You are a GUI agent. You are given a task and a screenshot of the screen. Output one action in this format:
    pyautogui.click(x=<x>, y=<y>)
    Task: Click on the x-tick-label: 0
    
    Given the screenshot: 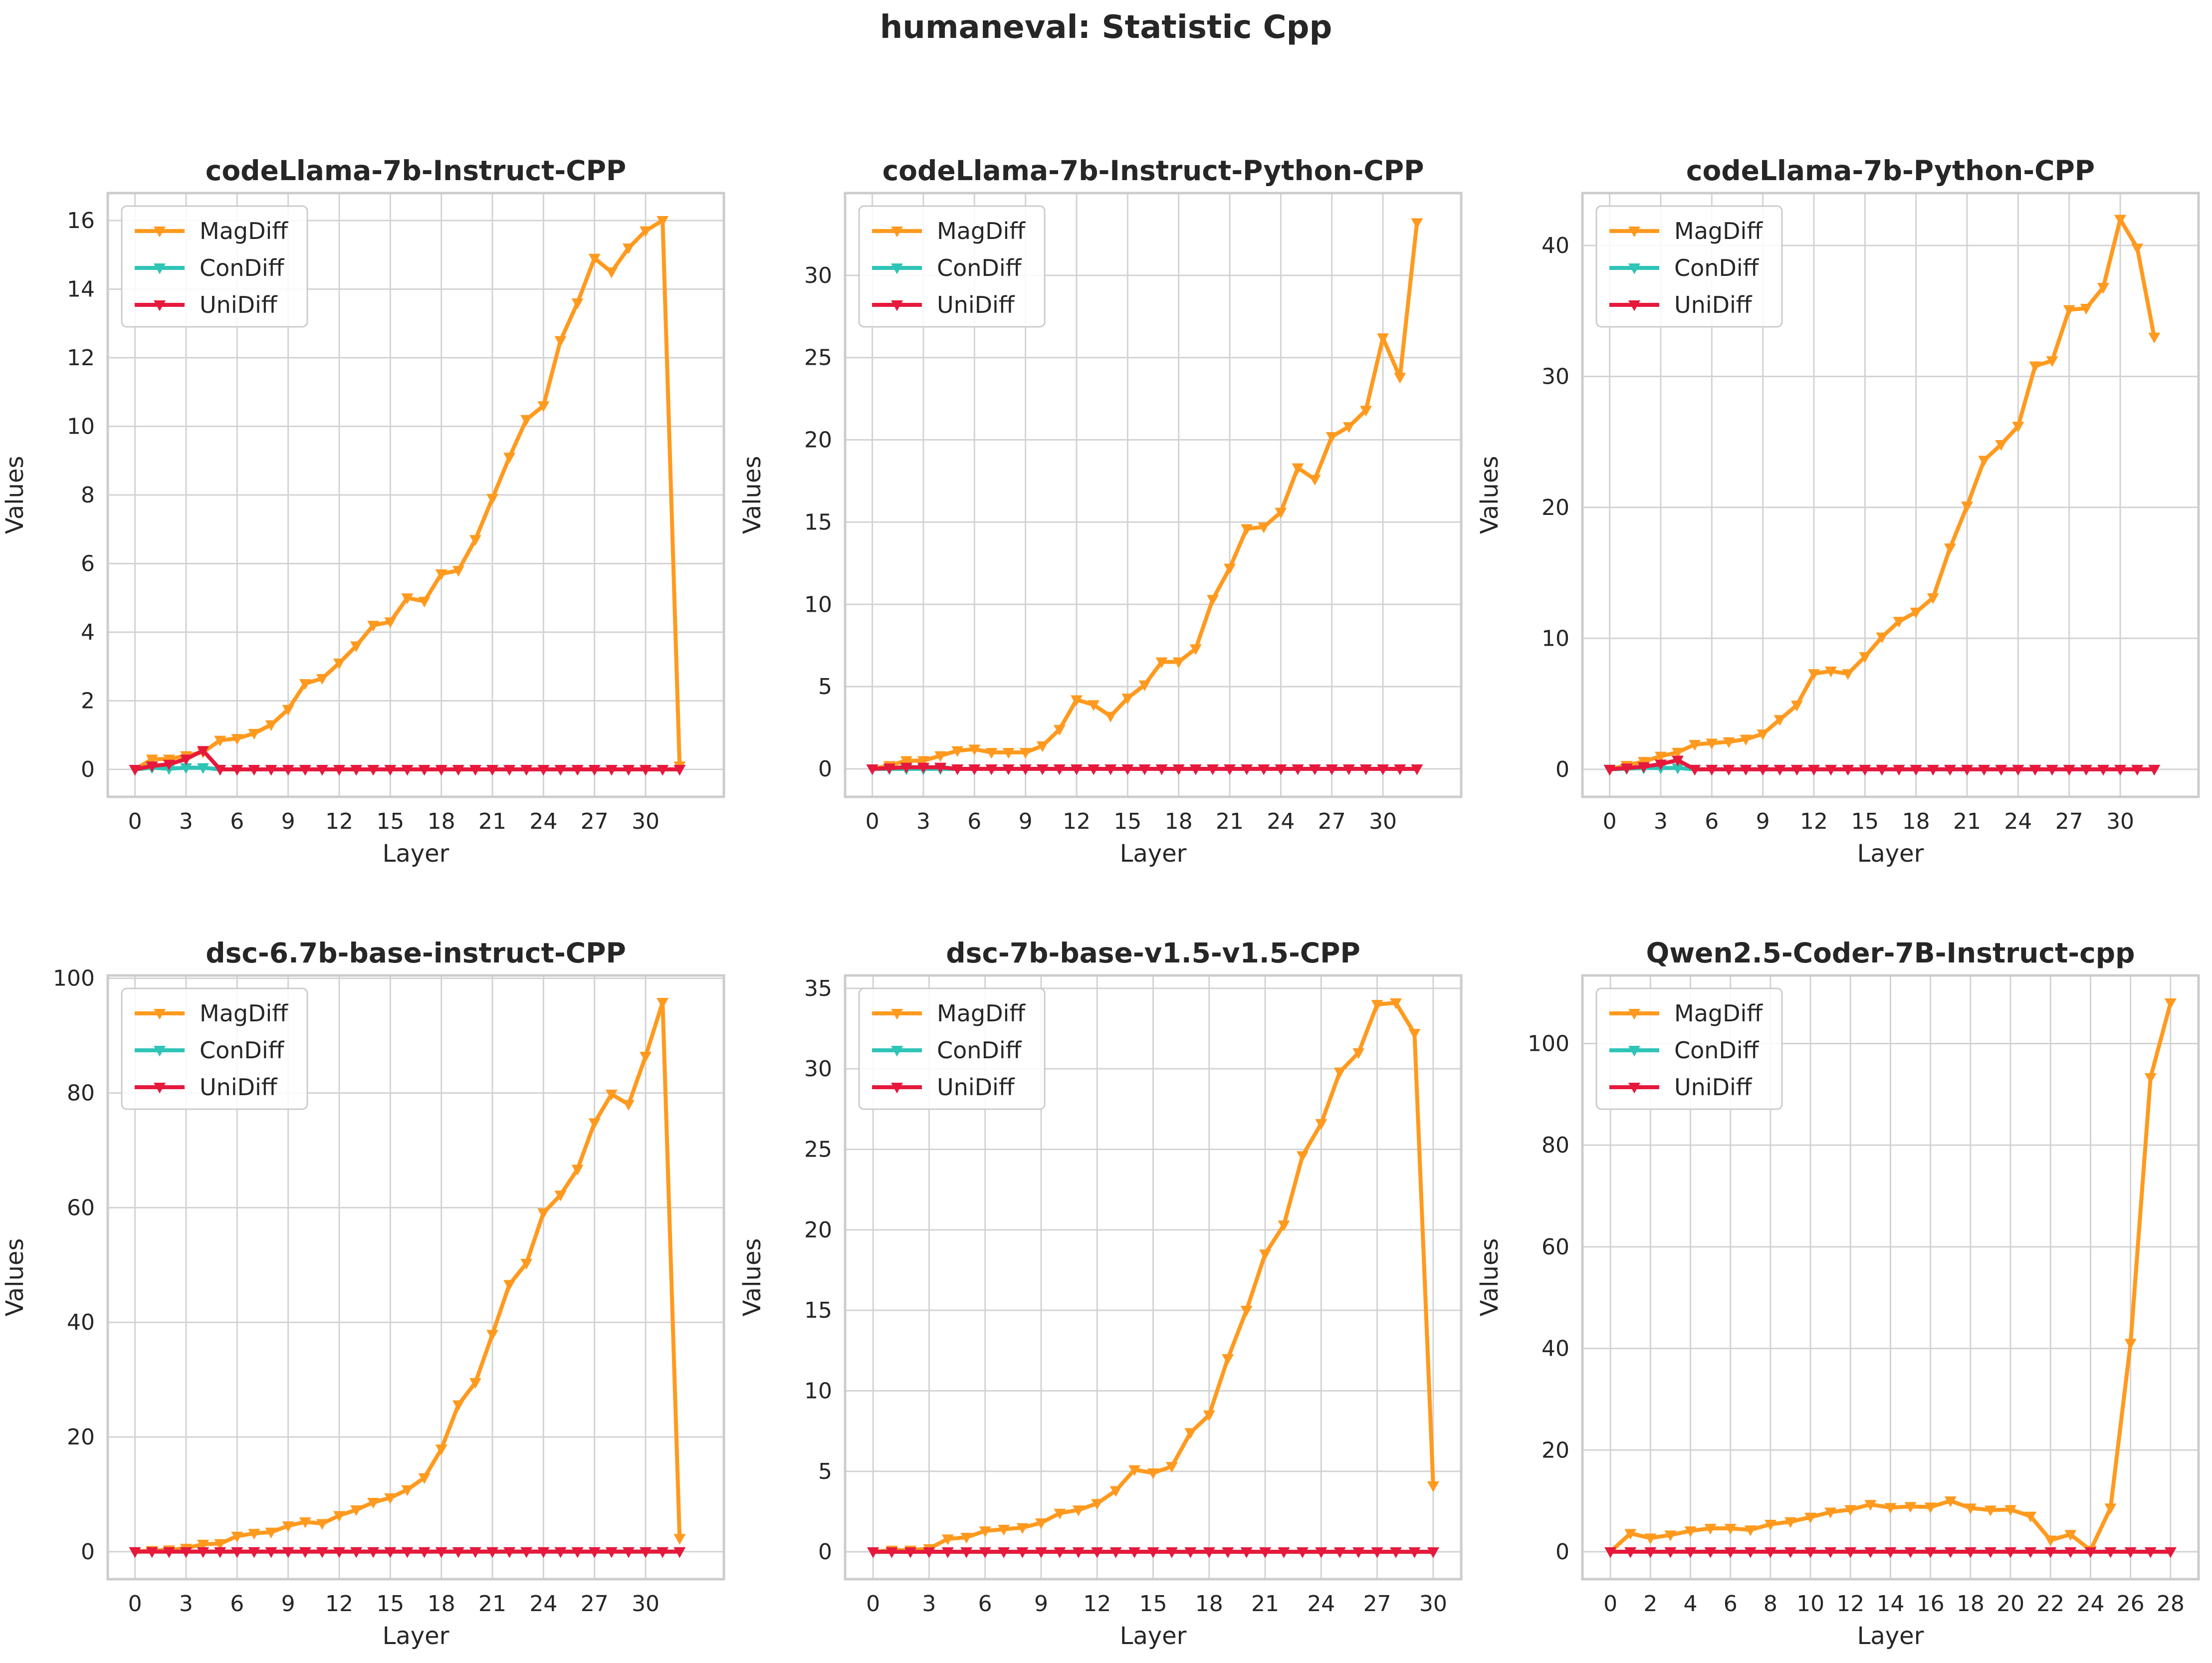 What is the action you would take?
    pyautogui.click(x=135, y=821)
    